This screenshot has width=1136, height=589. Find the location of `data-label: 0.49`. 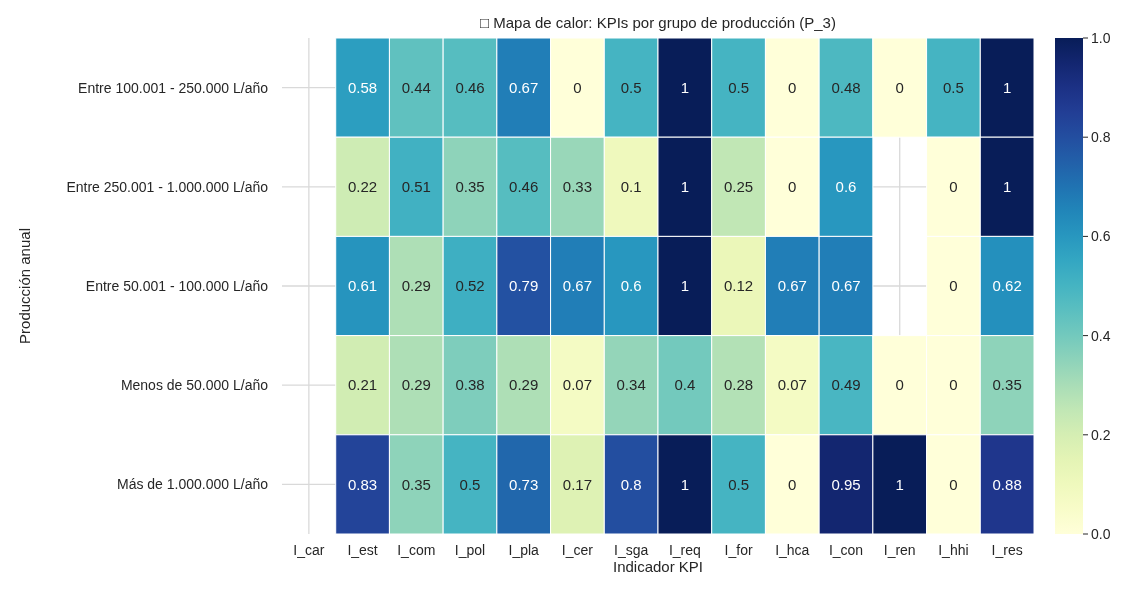

data-label: 0.49 is located at coordinates (846, 385).